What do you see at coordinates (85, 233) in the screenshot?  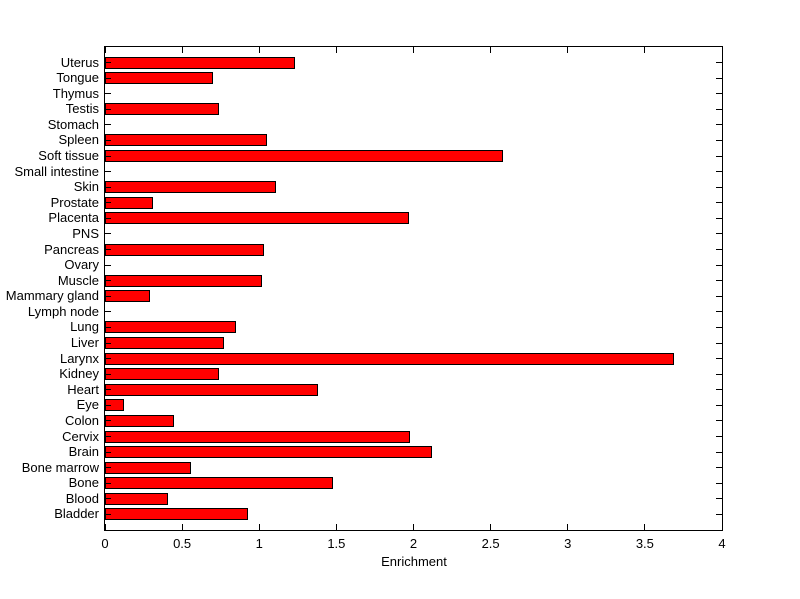 I see `ytick-label-pns: PNS` at bounding box center [85, 233].